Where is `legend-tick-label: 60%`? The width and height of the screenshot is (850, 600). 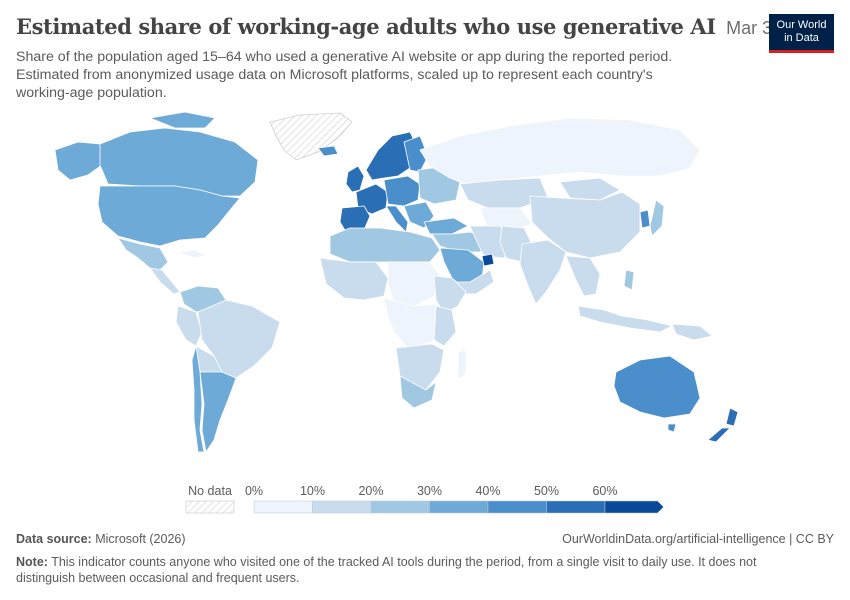
legend-tick-label: 60% is located at coordinates (604, 491).